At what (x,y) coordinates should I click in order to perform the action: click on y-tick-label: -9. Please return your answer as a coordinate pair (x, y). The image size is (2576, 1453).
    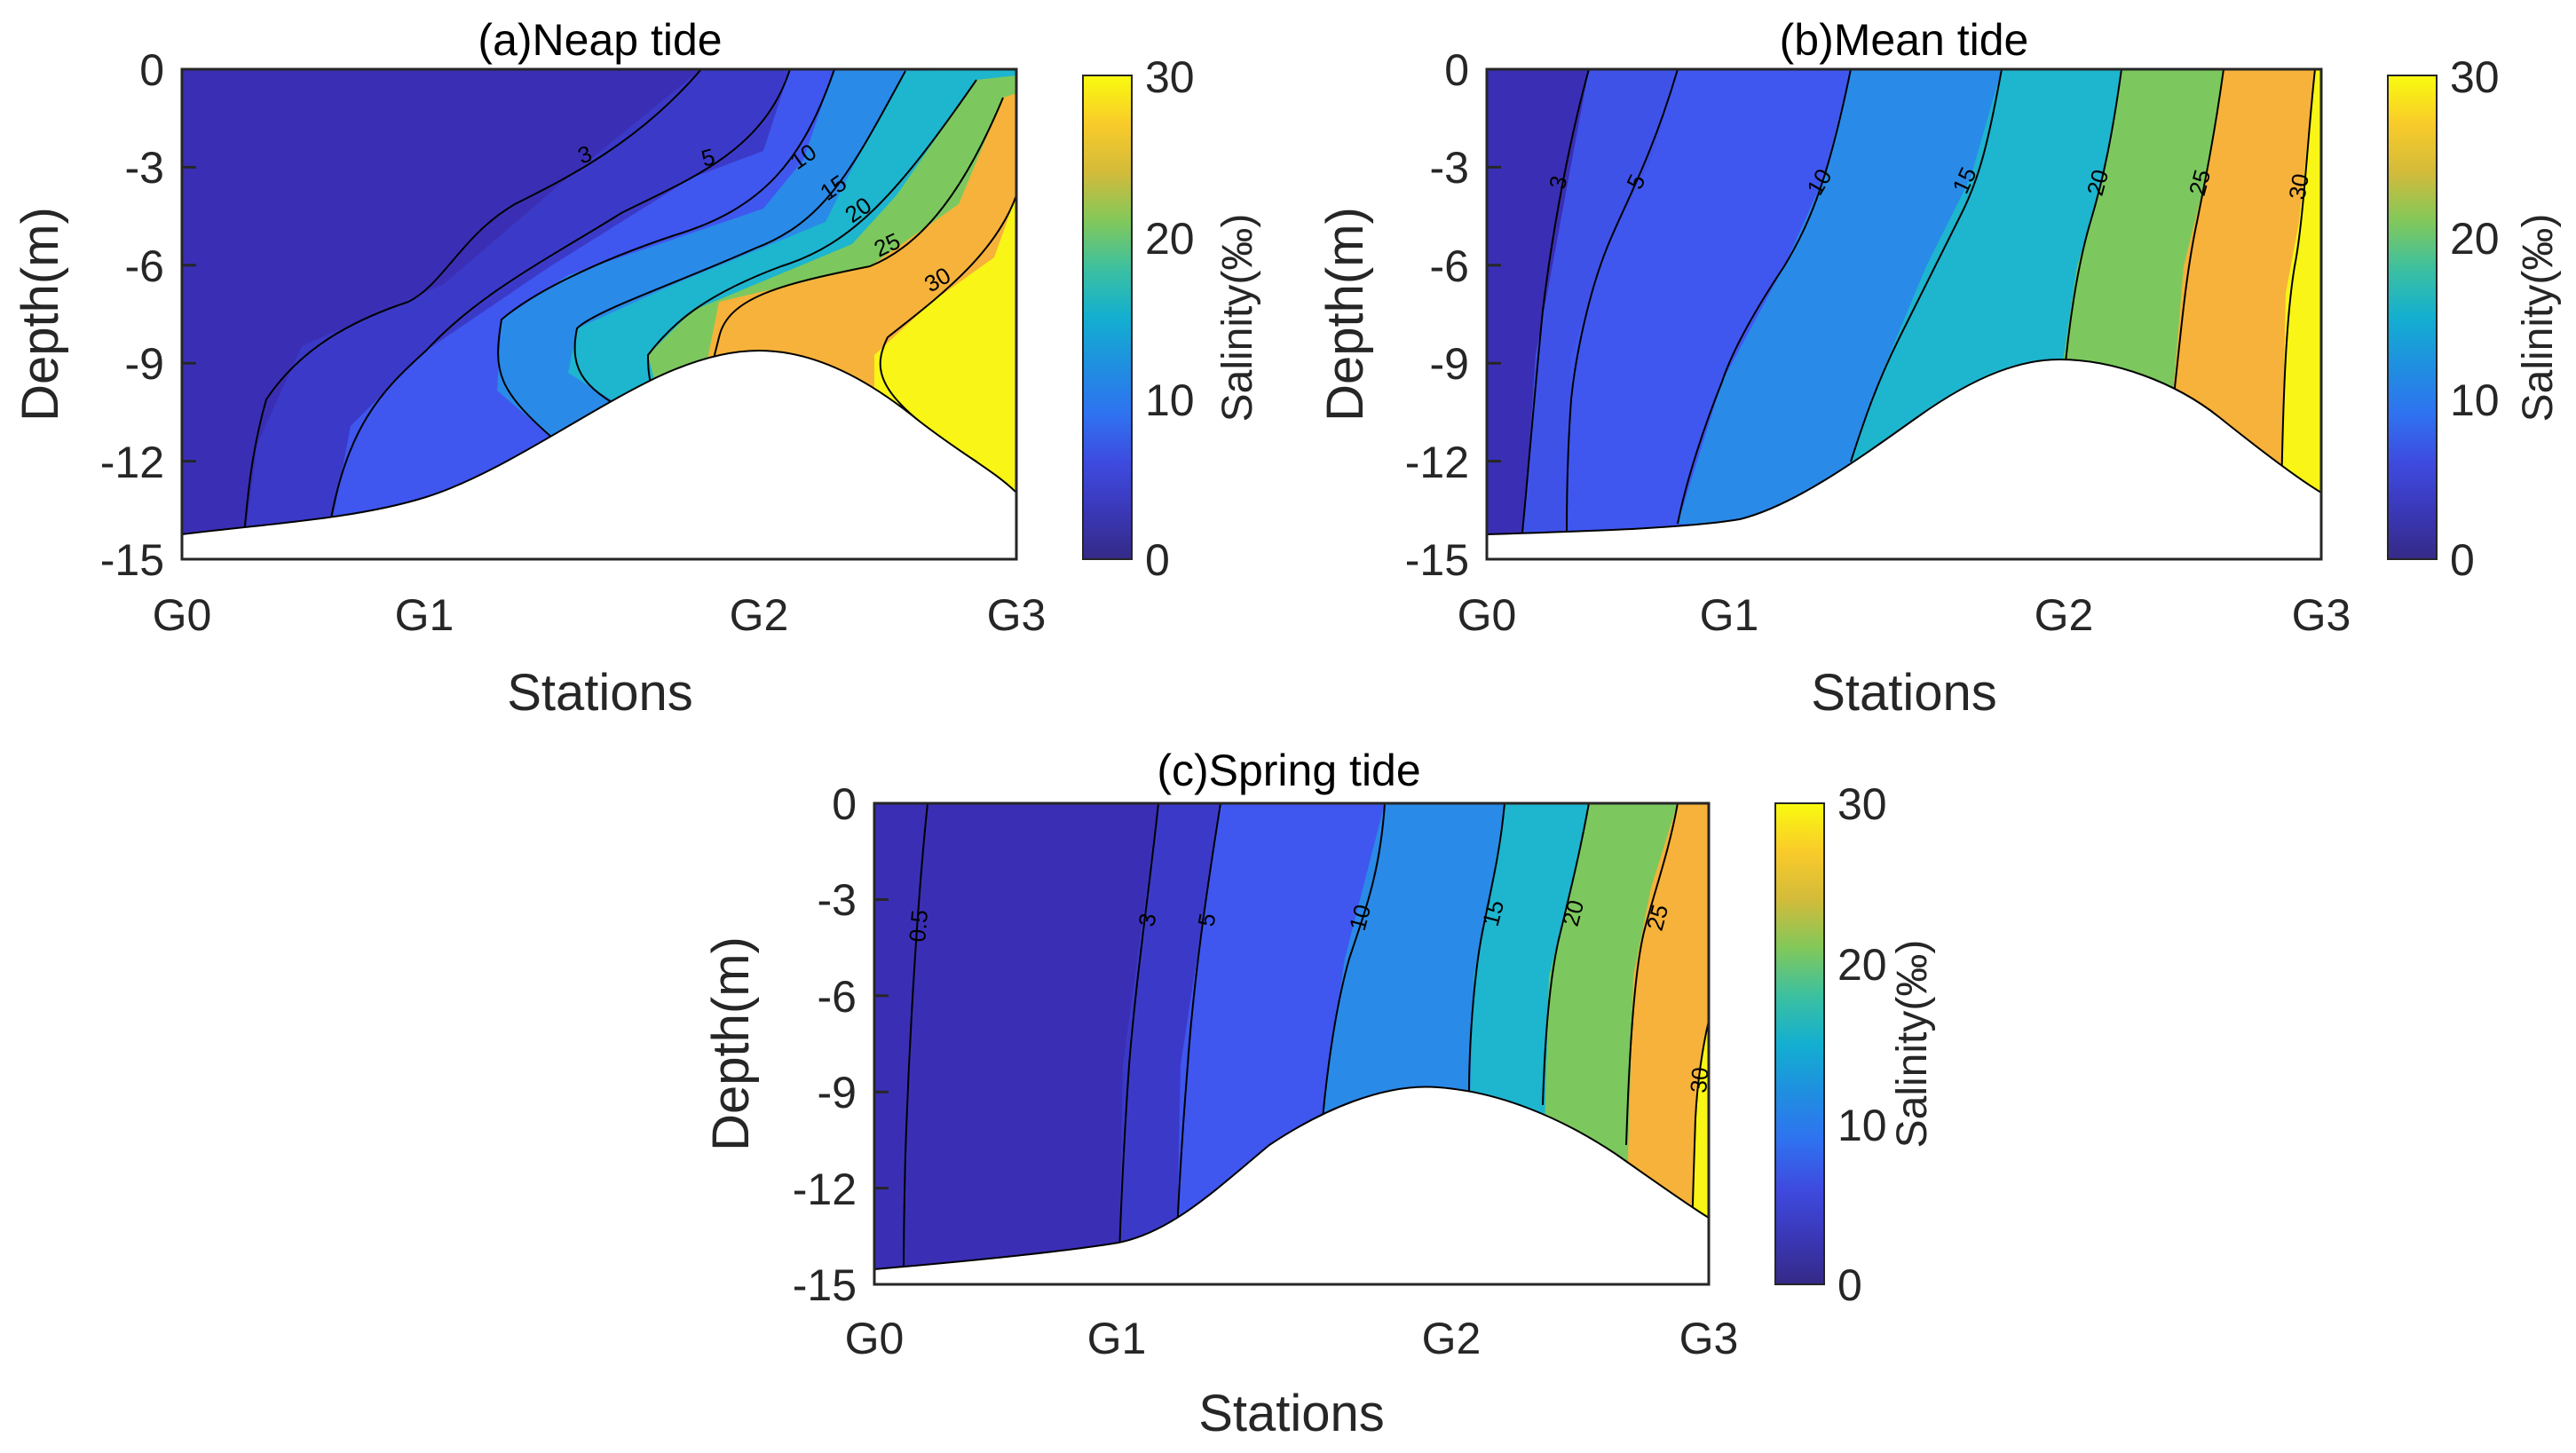
    Looking at the image, I should click on (837, 1092).